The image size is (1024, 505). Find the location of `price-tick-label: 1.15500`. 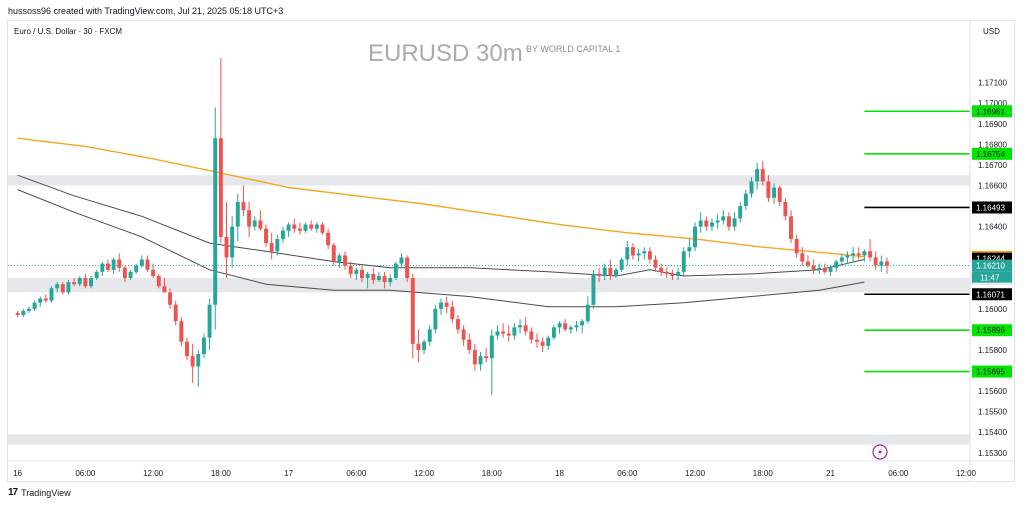

price-tick-label: 1.15500 is located at coordinates (992, 412).